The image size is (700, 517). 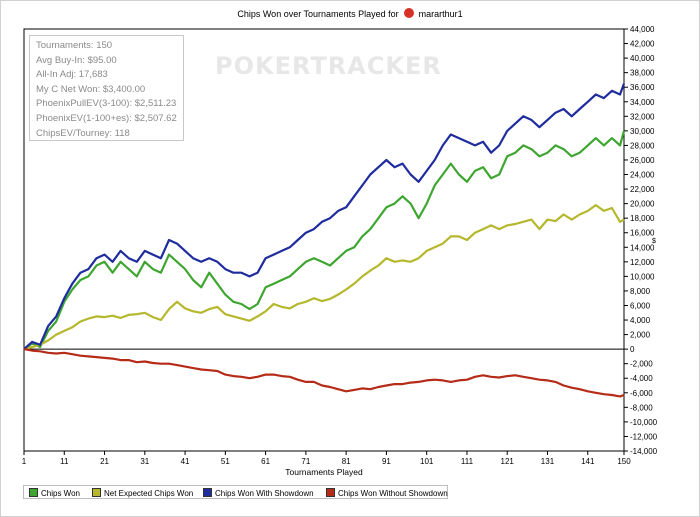 I want to click on y-tick-label: 14,000, so click(x=642, y=247).